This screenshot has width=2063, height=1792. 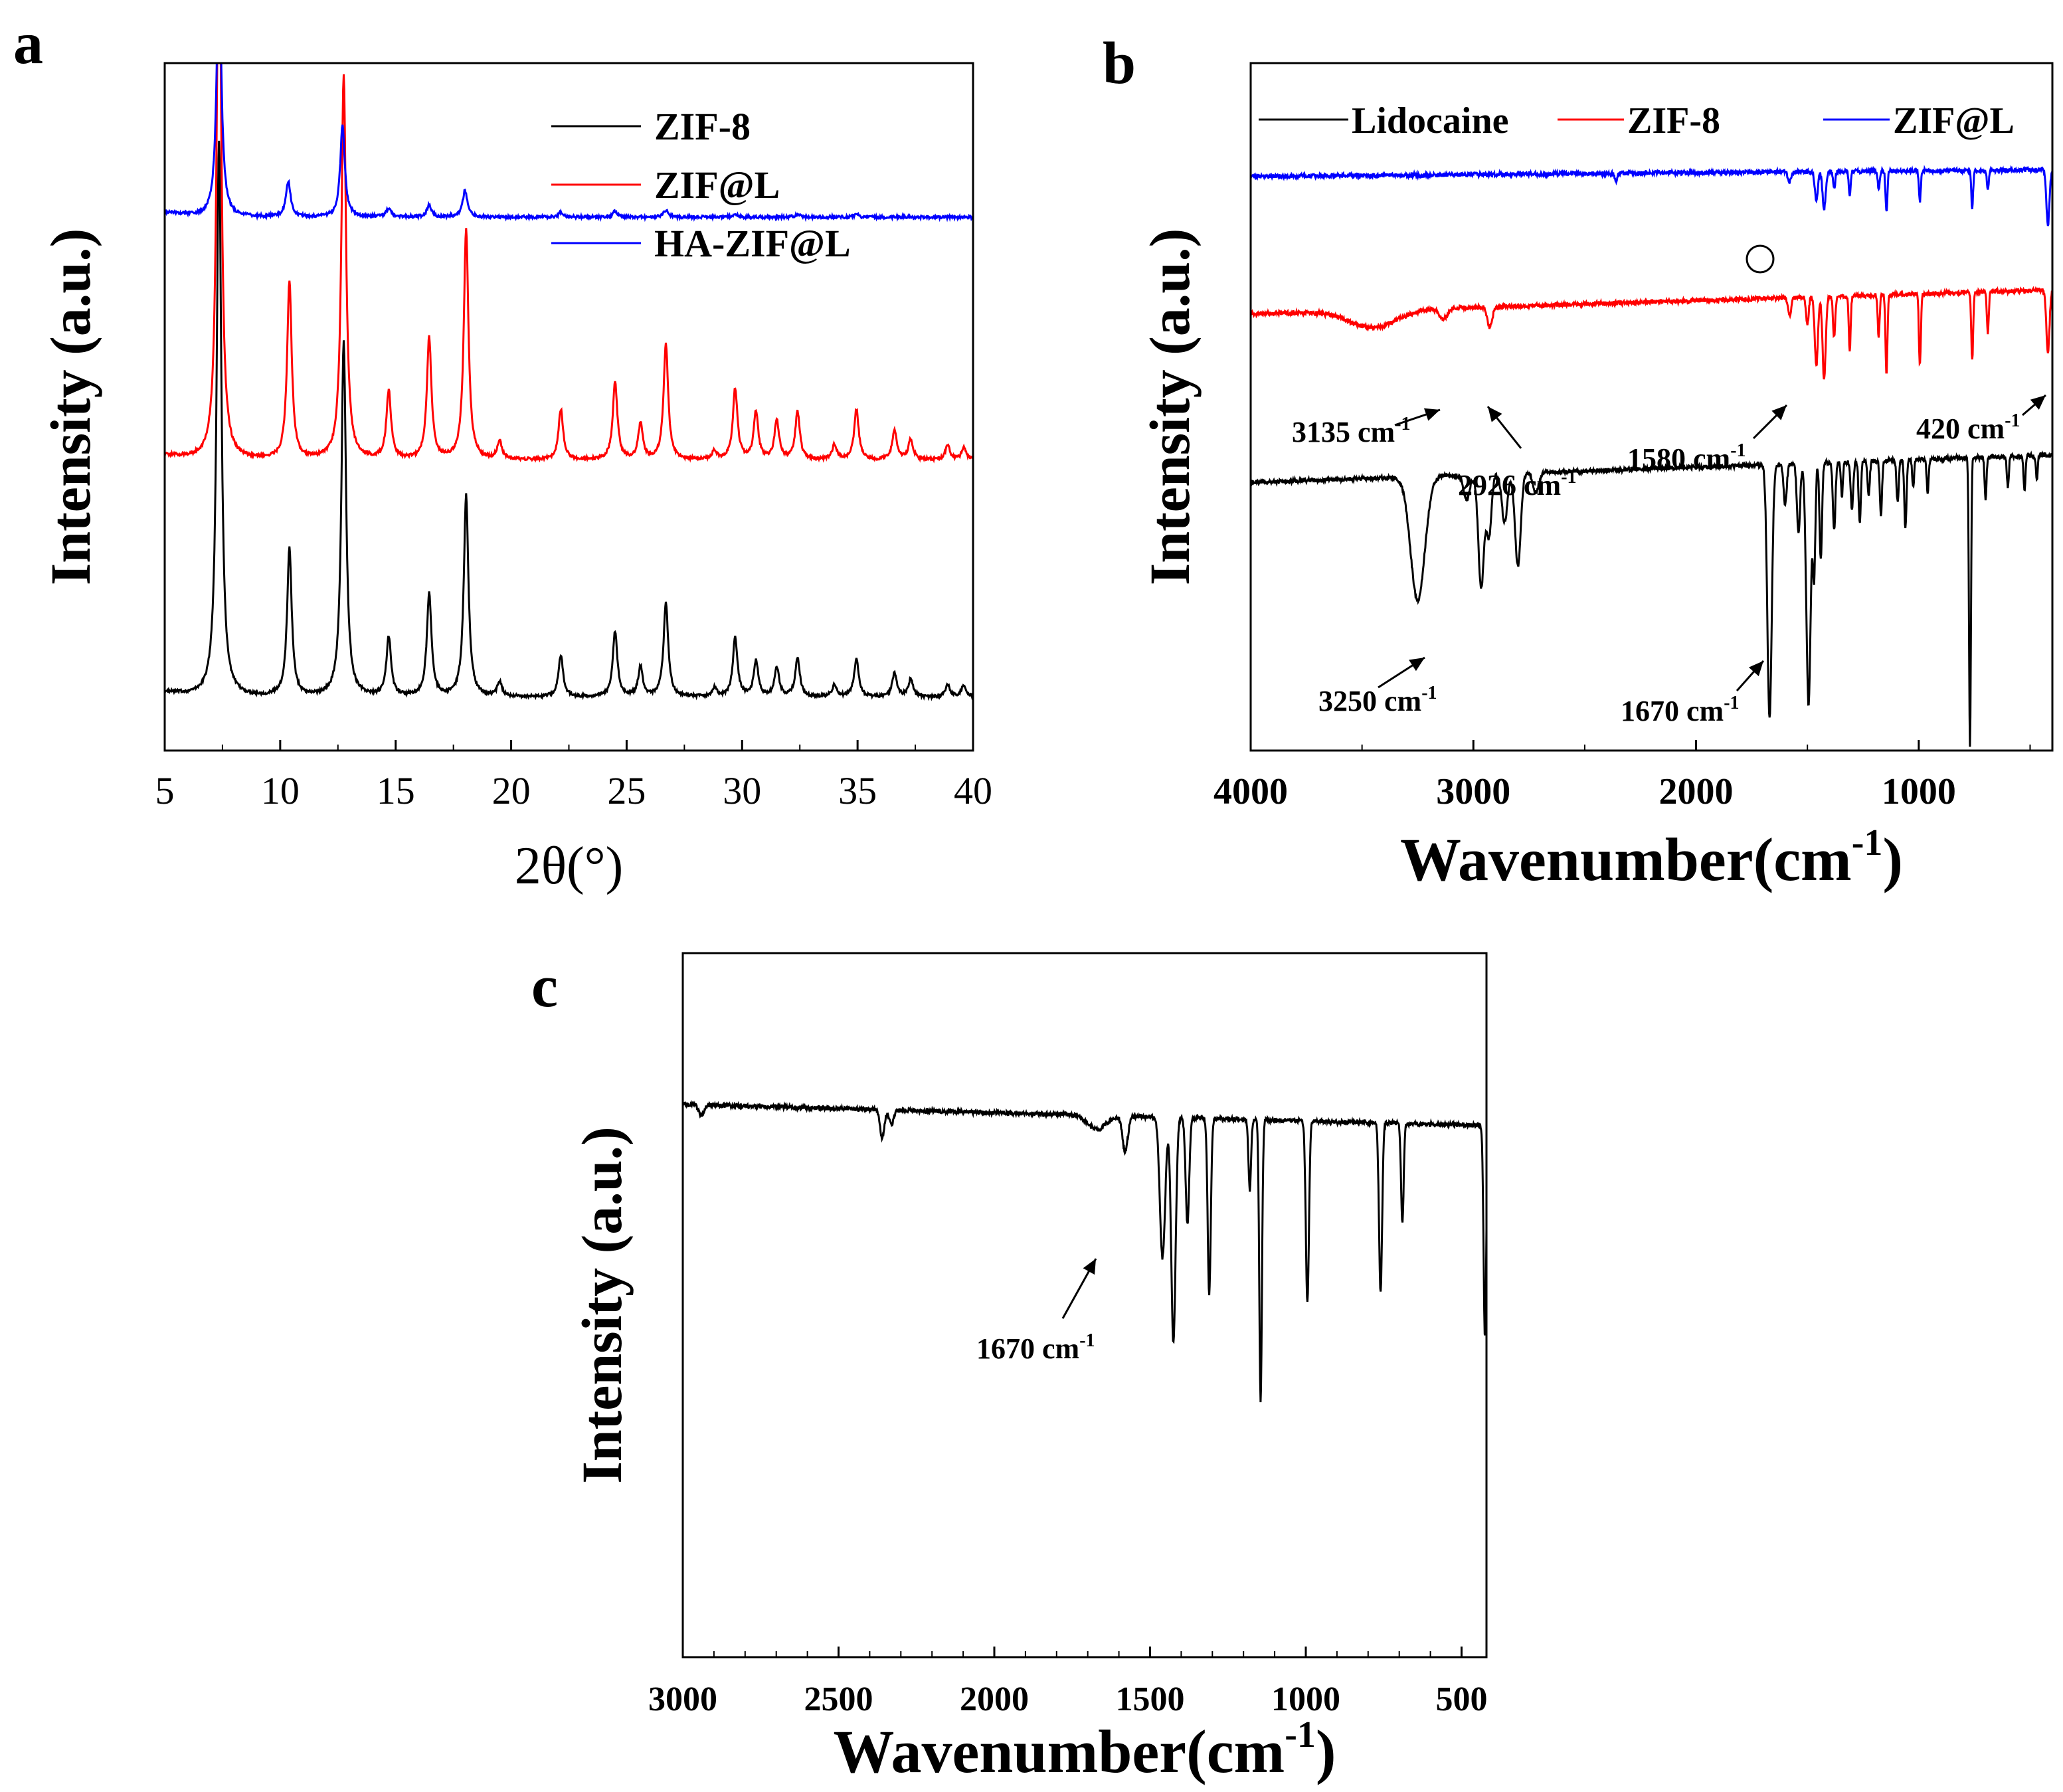 I want to click on legend: ZIF-8 ZIF@L HA-ZIF@L, so click(x=701, y=185).